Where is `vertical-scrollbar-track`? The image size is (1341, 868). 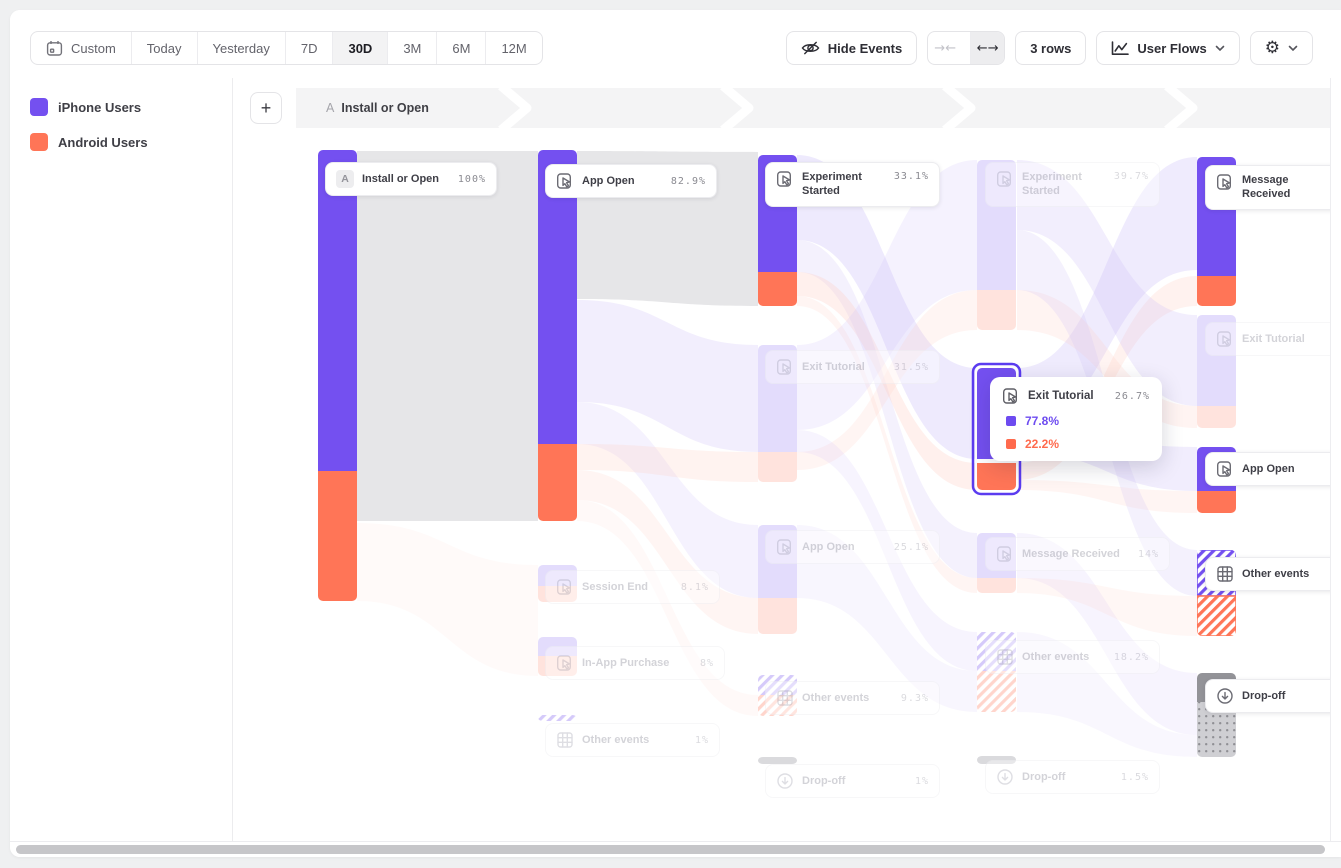 vertical-scrollbar-track is located at coordinates (1335, 459).